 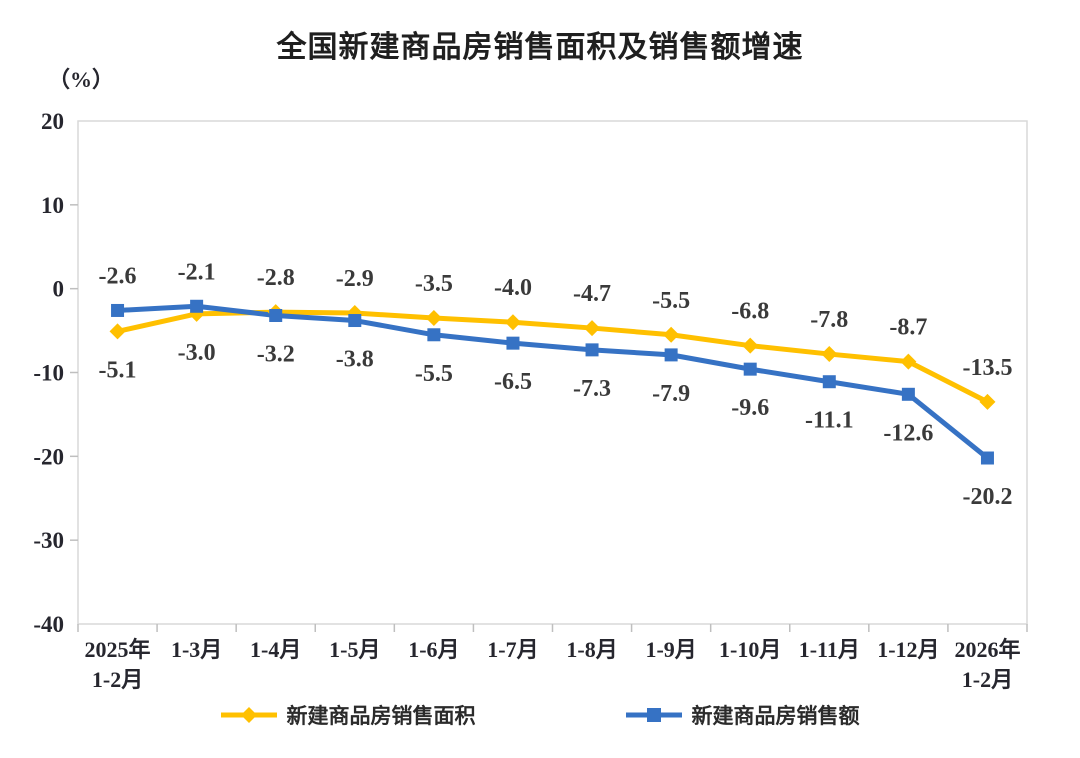 I want to click on svg-text: -40, so click(x=48, y=624).